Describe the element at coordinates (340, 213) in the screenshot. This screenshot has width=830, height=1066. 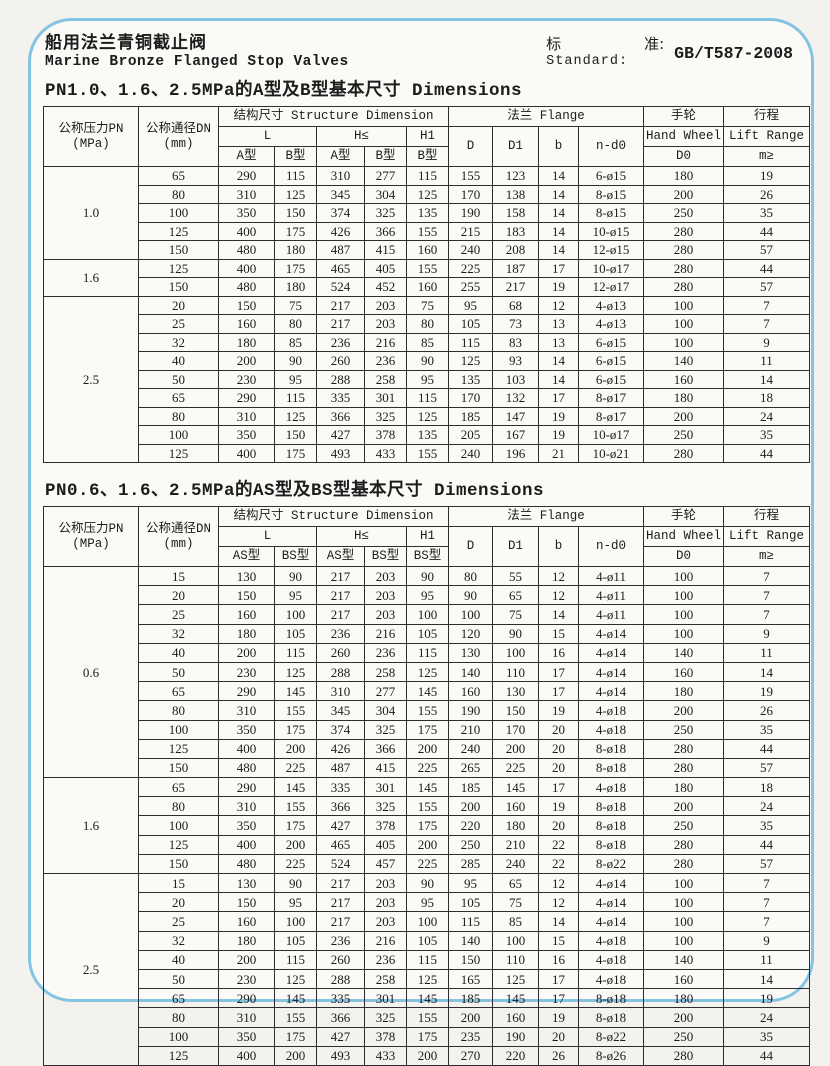
I see `table-cell: 374` at that location.